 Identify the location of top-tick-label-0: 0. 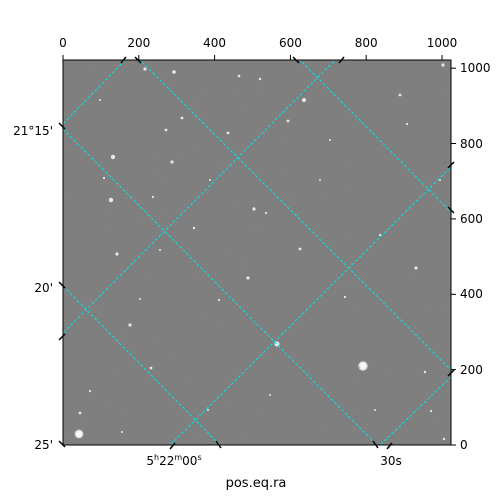
(63, 43).